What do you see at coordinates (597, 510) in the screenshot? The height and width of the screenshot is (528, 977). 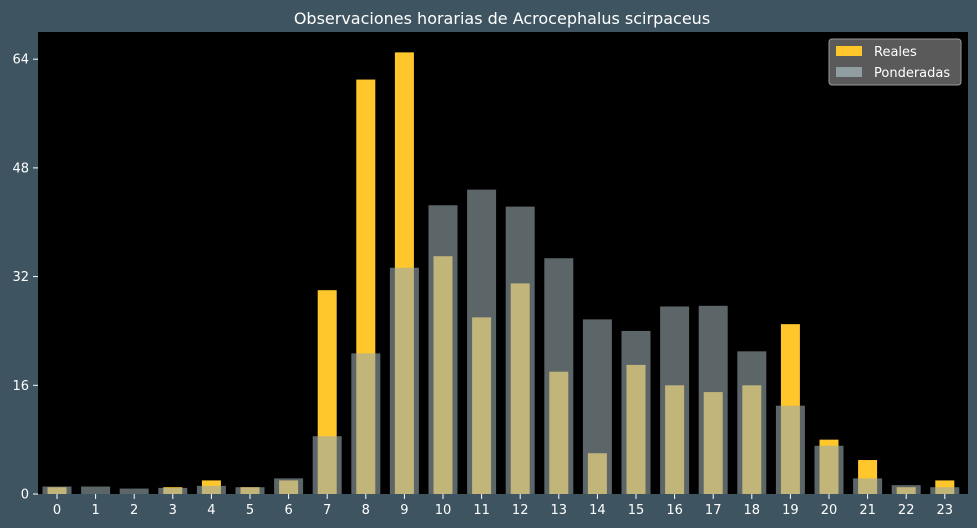 I see `x-tick-label: 14` at bounding box center [597, 510].